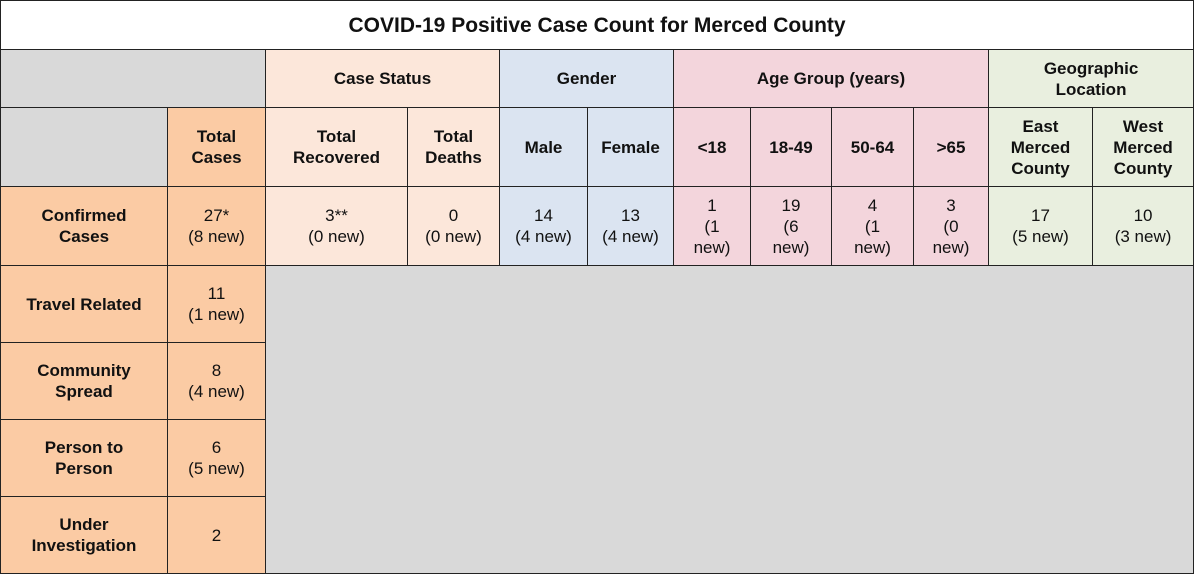 The width and height of the screenshot is (1200, 584). I want to click on cell-community-spread-total: 8 (4 new), so click(216, 381).